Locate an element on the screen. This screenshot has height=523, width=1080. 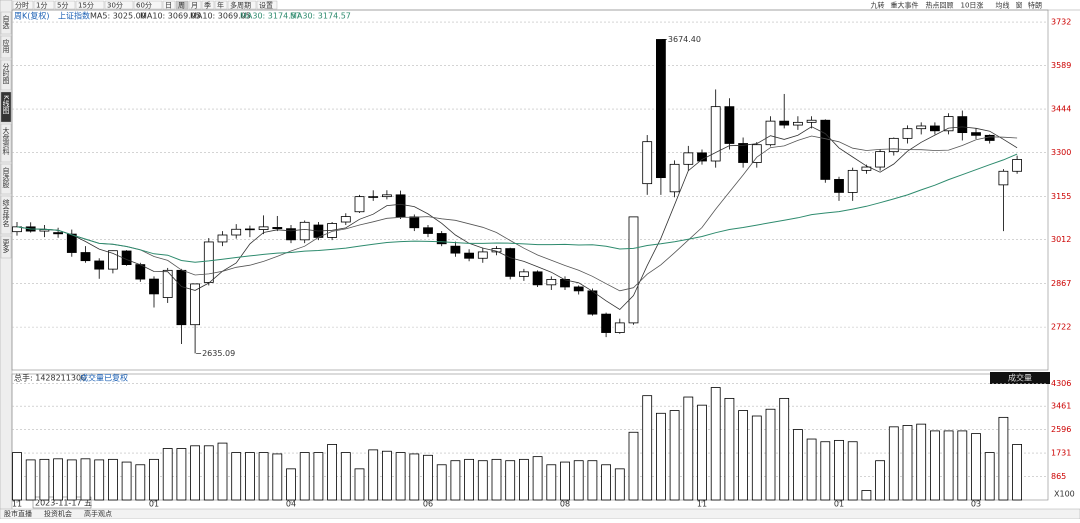
tool-label: 均线 is located at coordinates (1003, 5).